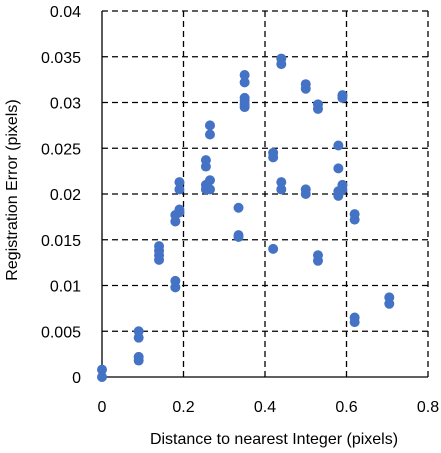 This screenshot has width=441, height=453. Describe the element at coordinates (76, 378) in the screenshot. I see `y-tick-label: 0` at that location.